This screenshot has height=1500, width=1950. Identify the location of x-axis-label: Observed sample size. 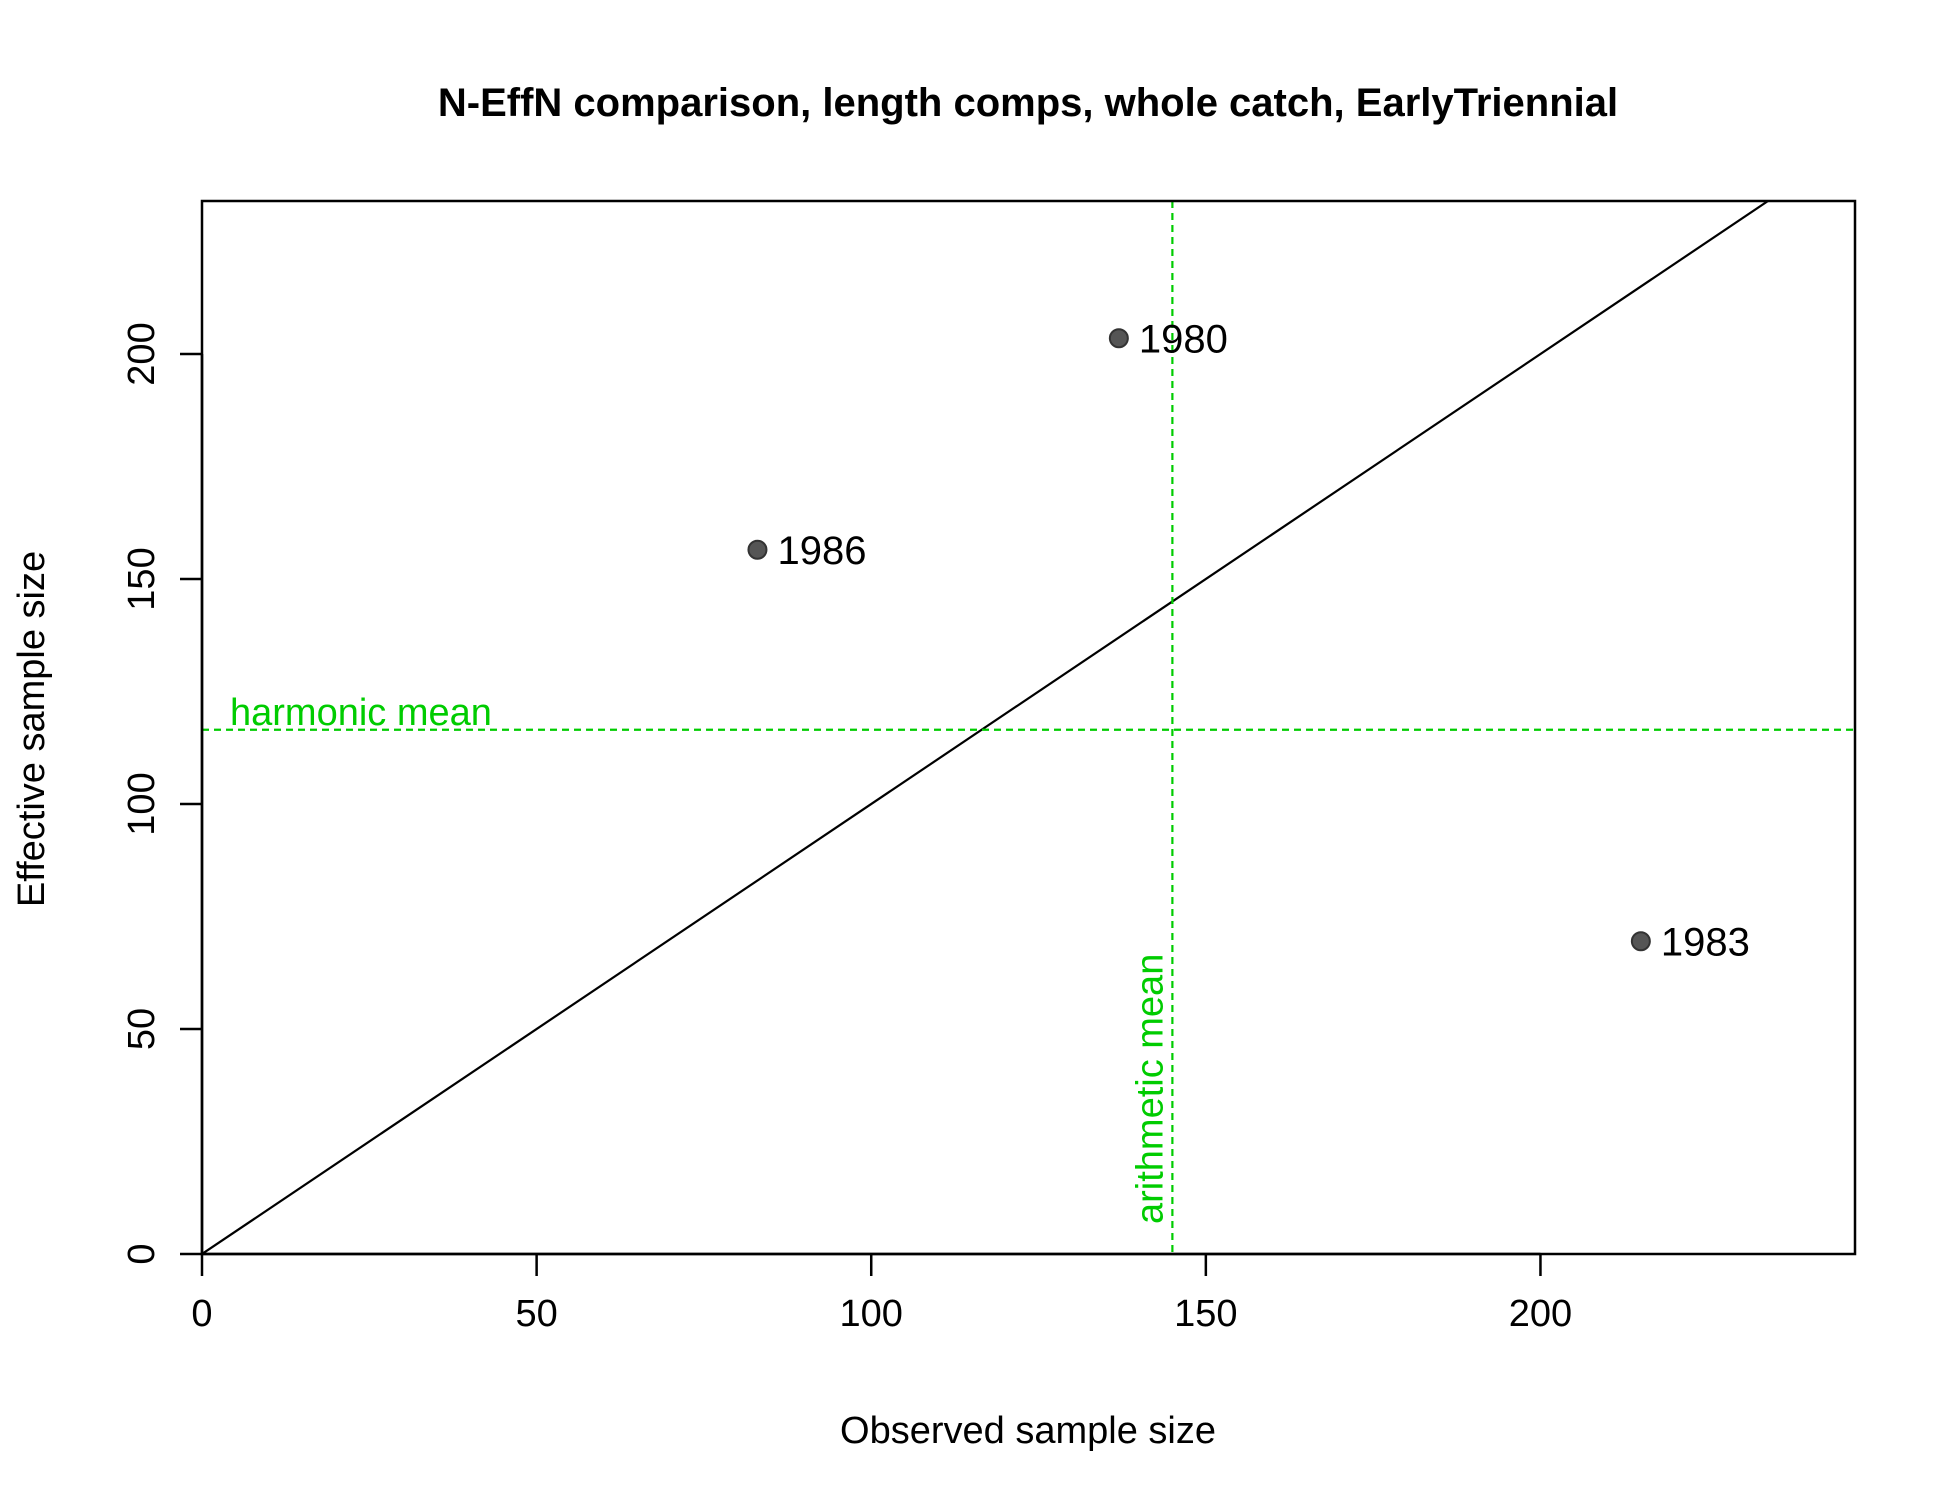
(1028, 1431).